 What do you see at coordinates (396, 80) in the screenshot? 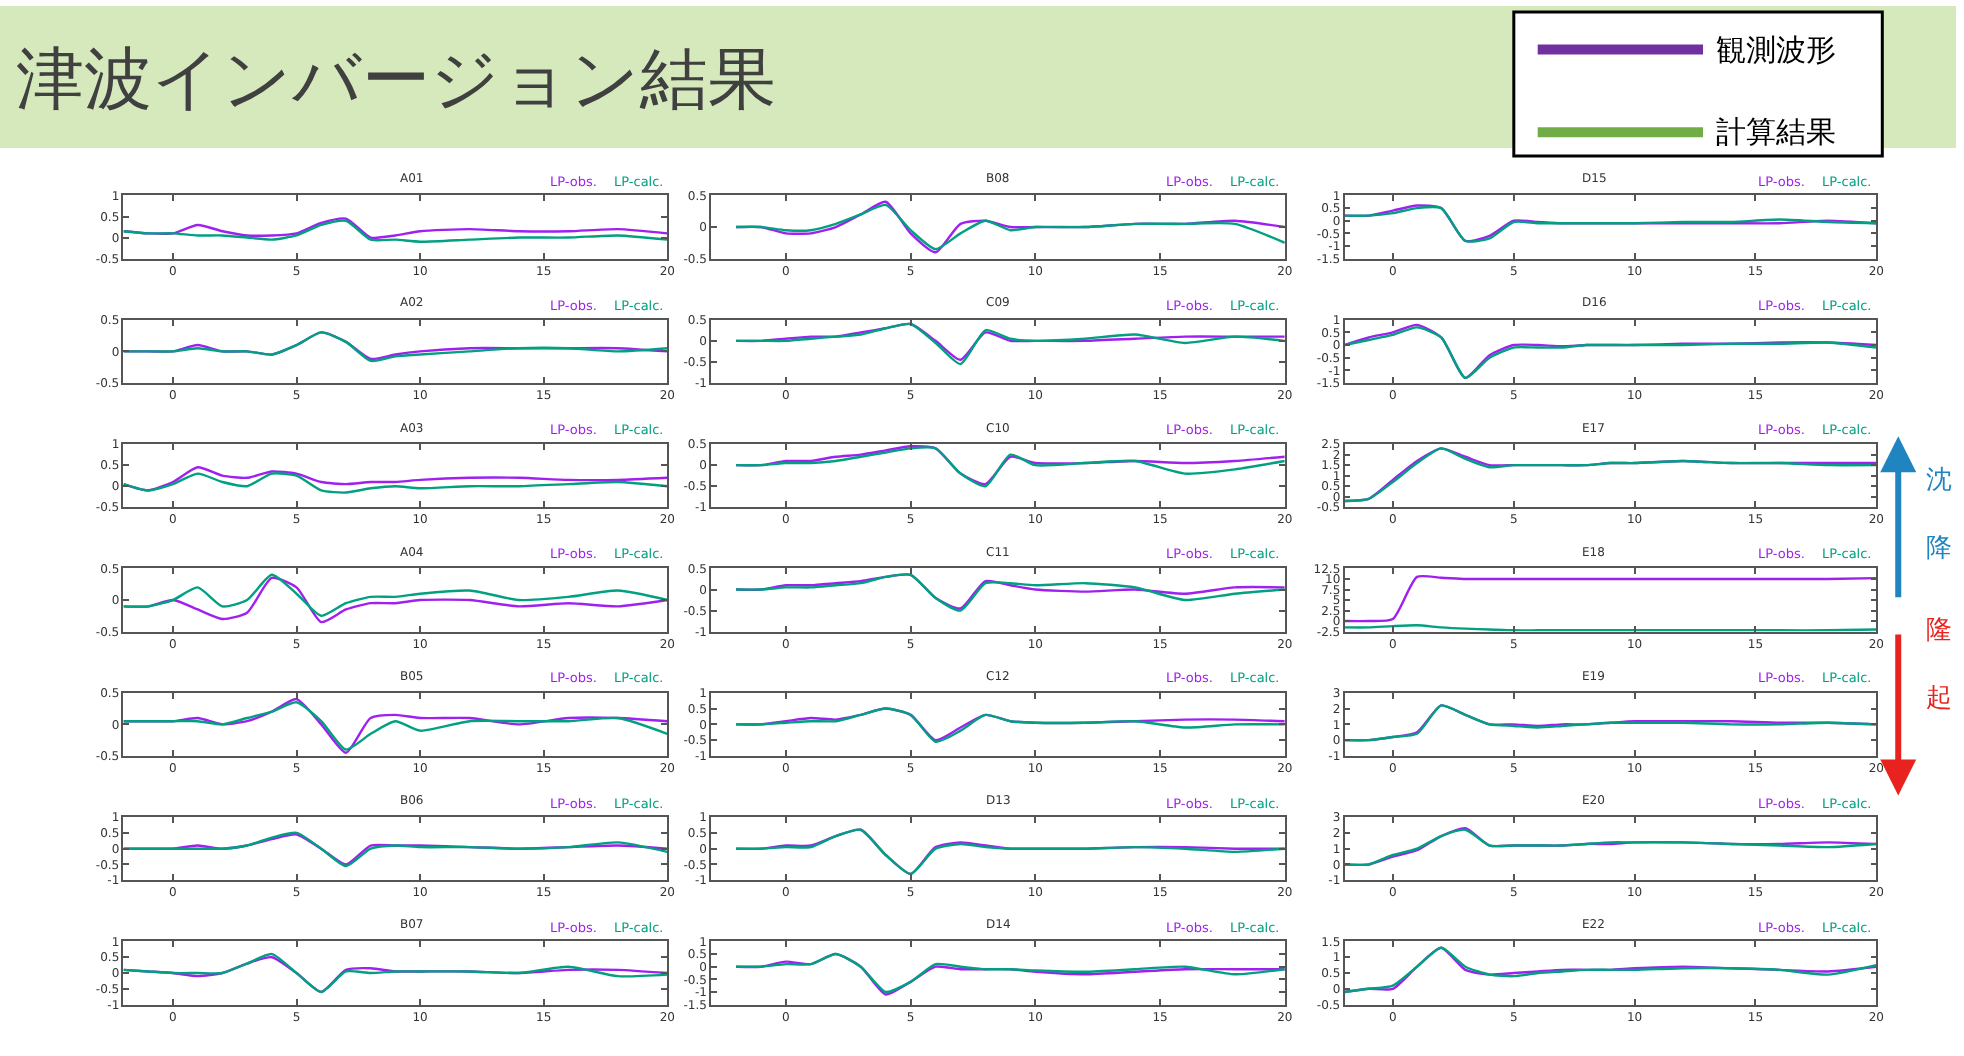
I see `text: 津波インバージョン結果` at bounding box center [396, 80].